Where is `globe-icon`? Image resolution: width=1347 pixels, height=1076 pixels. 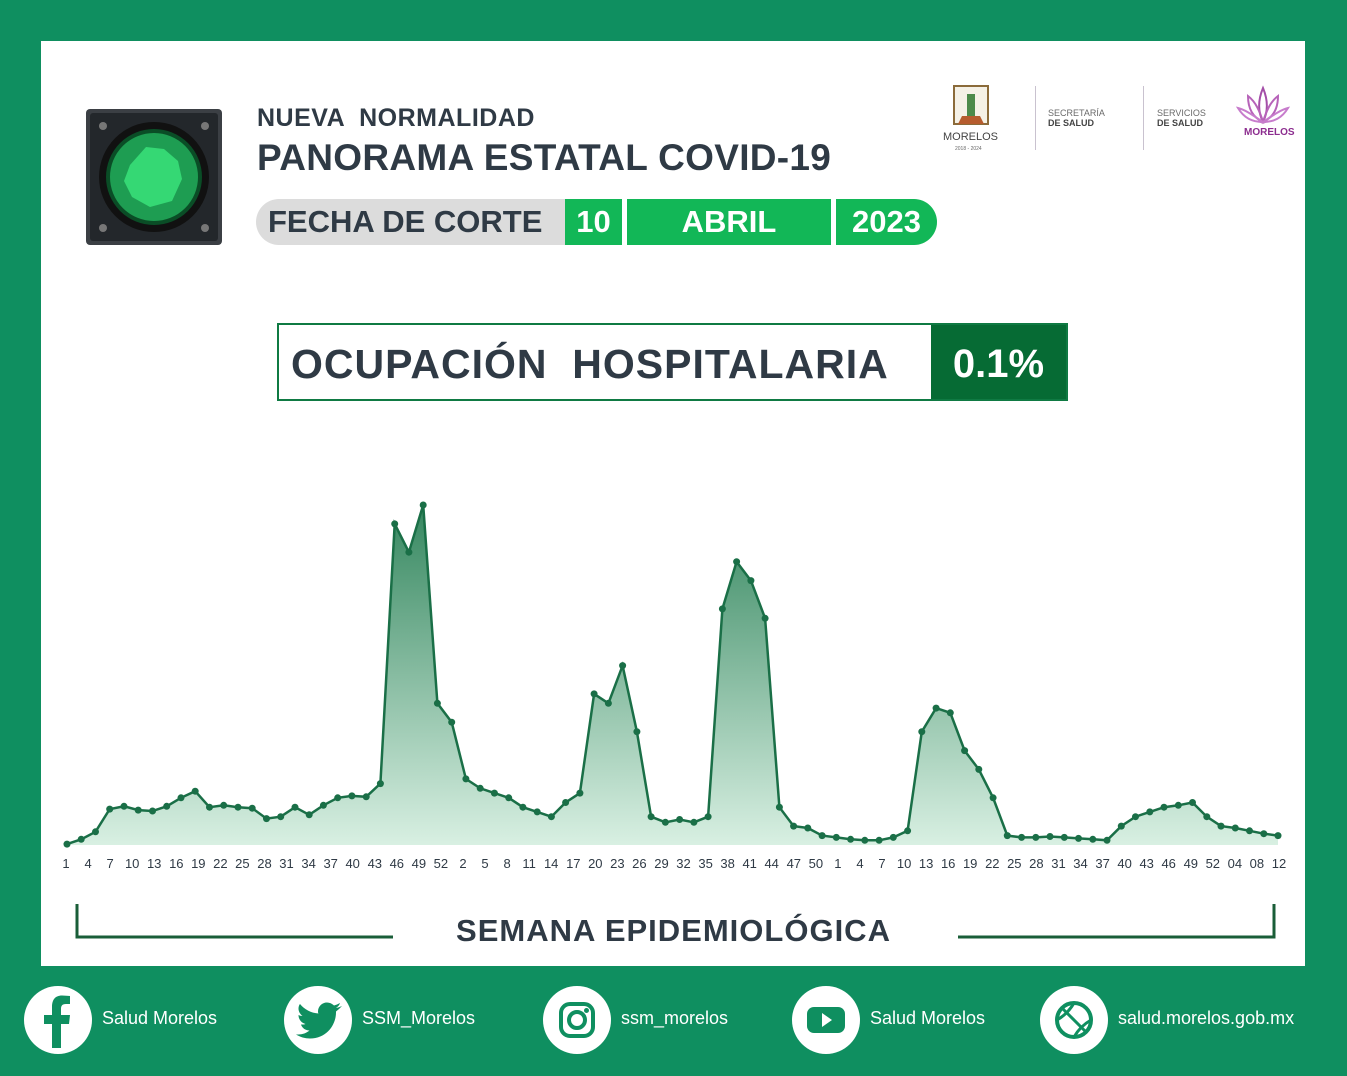
globe-icon is located at coordinates (1074, 1020).